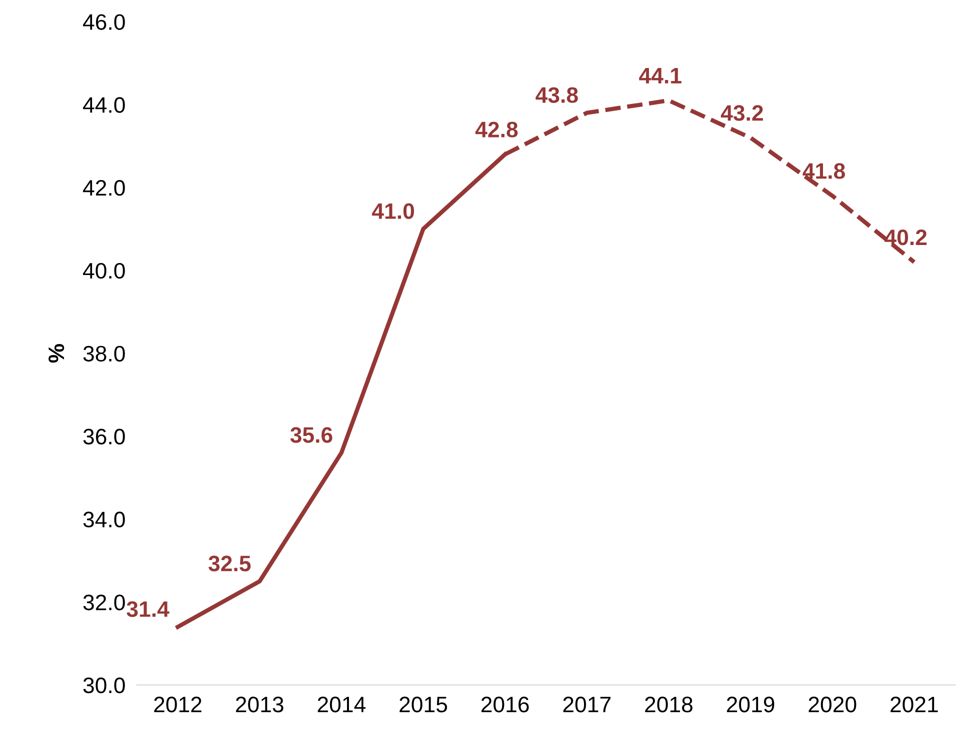  Describe the element at coordinates (178, 704) in the screenshot. I see `x-tick-label: 2012` at that location.